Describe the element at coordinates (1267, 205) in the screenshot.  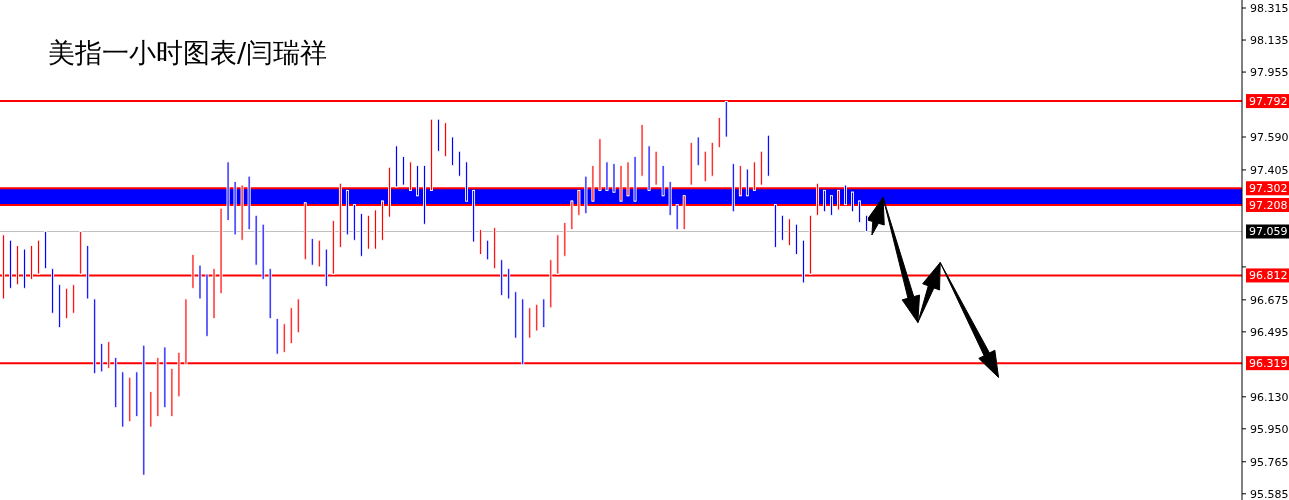
I see `ref-tag: 97.208` at that location.